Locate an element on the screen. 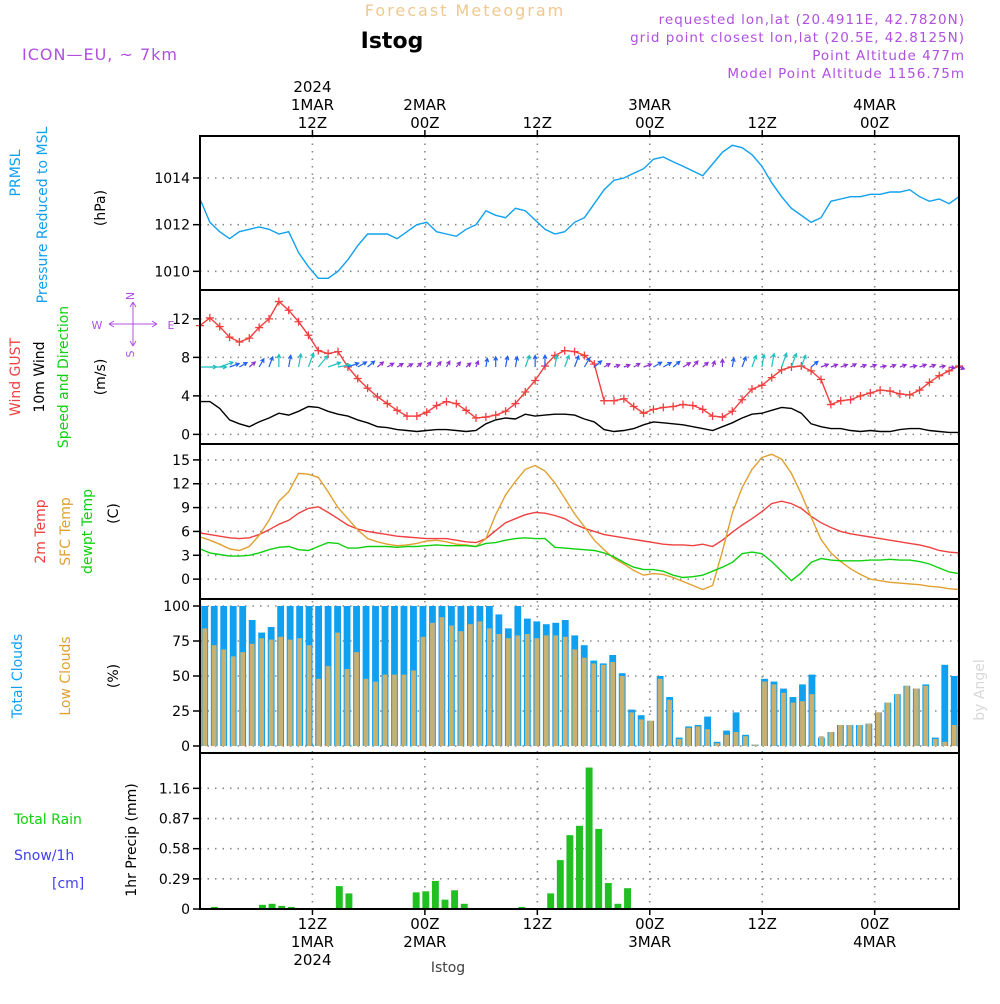  series-temperature-2m is located at coordinates (579, 527).